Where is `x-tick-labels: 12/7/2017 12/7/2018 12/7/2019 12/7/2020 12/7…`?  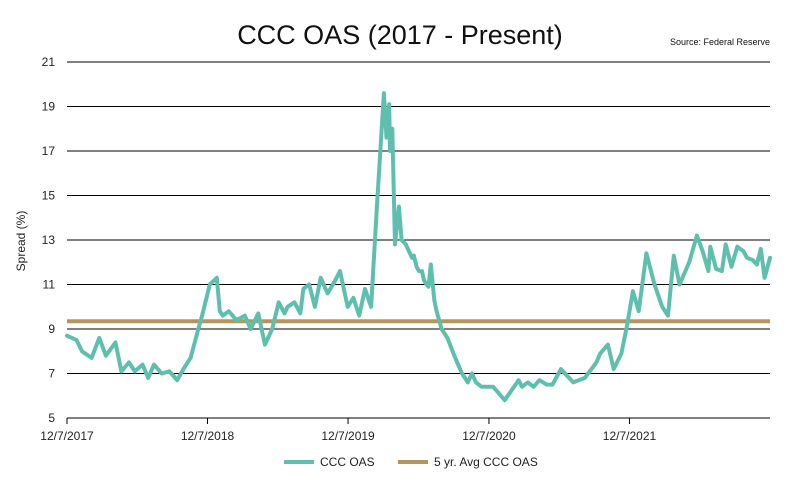
x-tick-labels: 12/7/2017 12/7/2018 12/7/2019 12/7/2020 12/7… is located at coordinates (348, 436).